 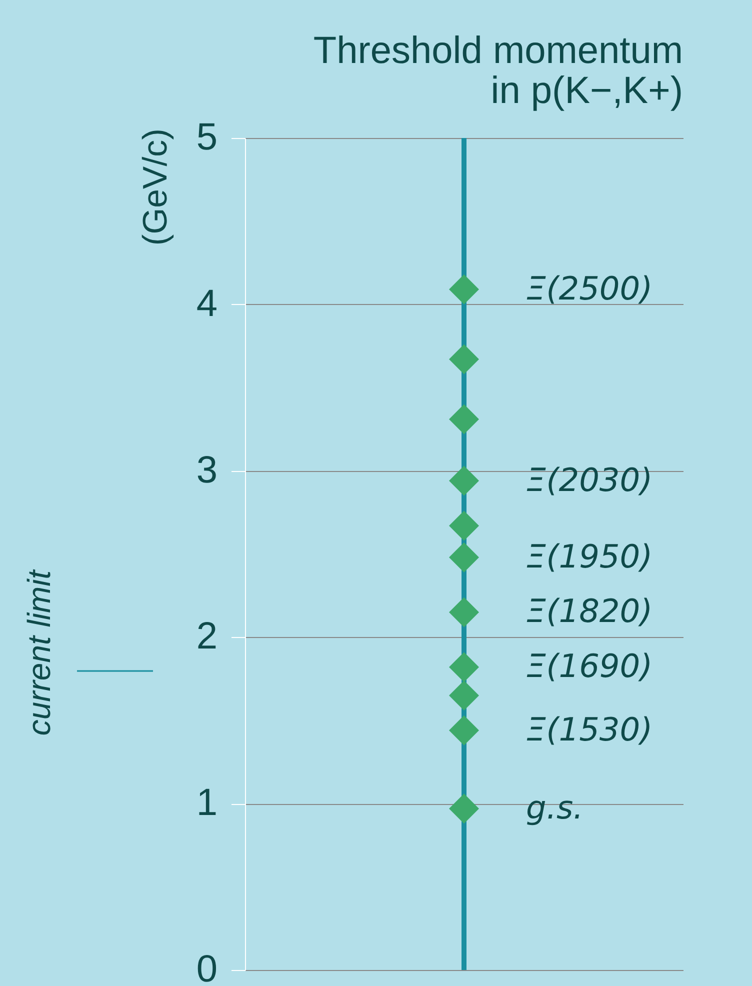 What do you see at coordinates (498, 71) in the screenshot?
I see `chart-title: Threshold momentum in p(K−,K+)` at bounding box center [498, 71].